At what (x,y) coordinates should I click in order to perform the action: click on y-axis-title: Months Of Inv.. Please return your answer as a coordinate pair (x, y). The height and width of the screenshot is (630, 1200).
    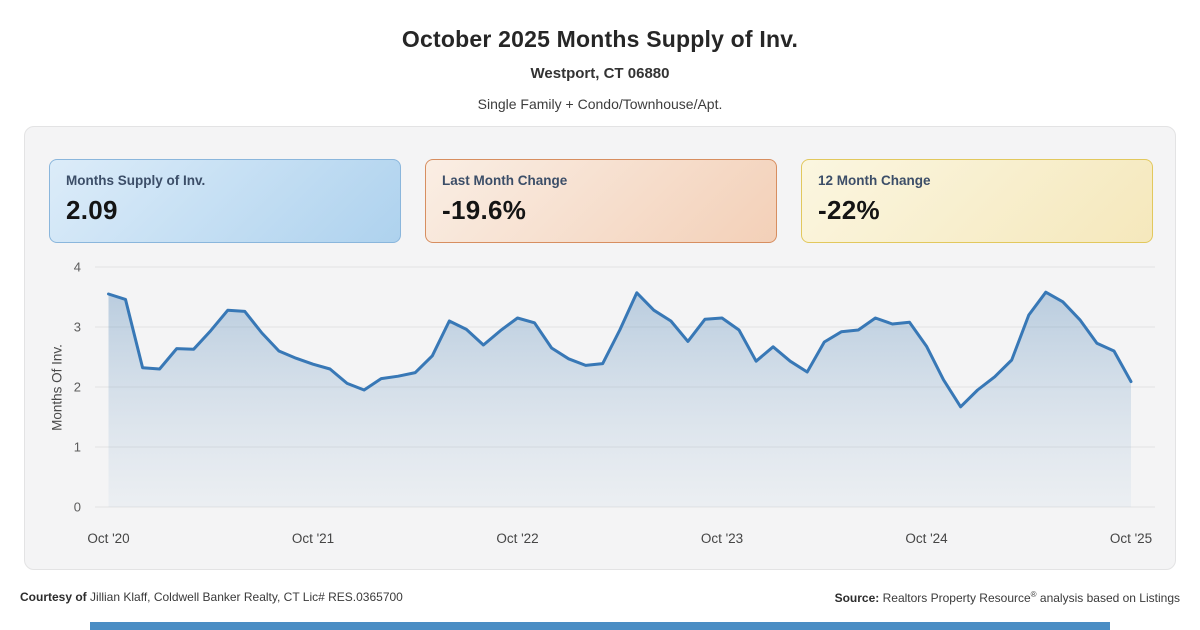
    Looking at the image, I should click on (57, 387).